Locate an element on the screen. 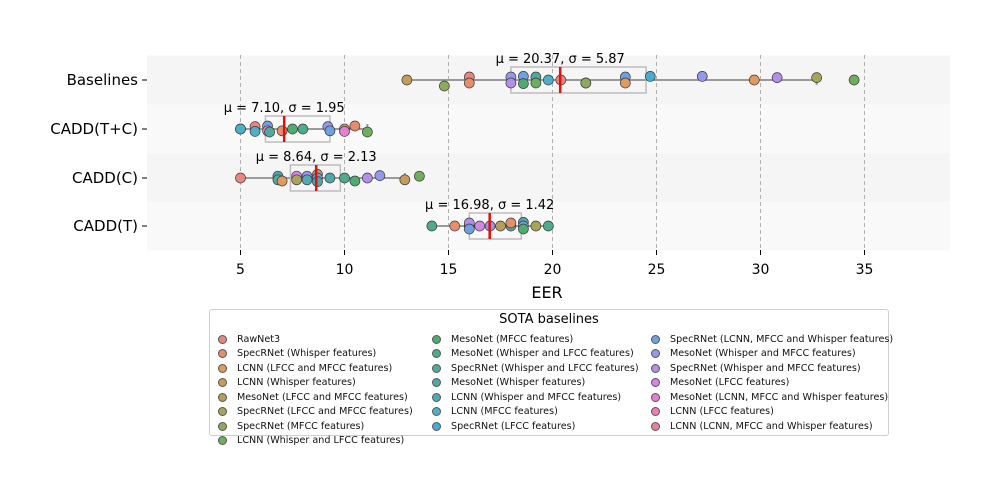  legend-label: LCNN (Whisper and MFCC features) is located at coordinates (536, 397).